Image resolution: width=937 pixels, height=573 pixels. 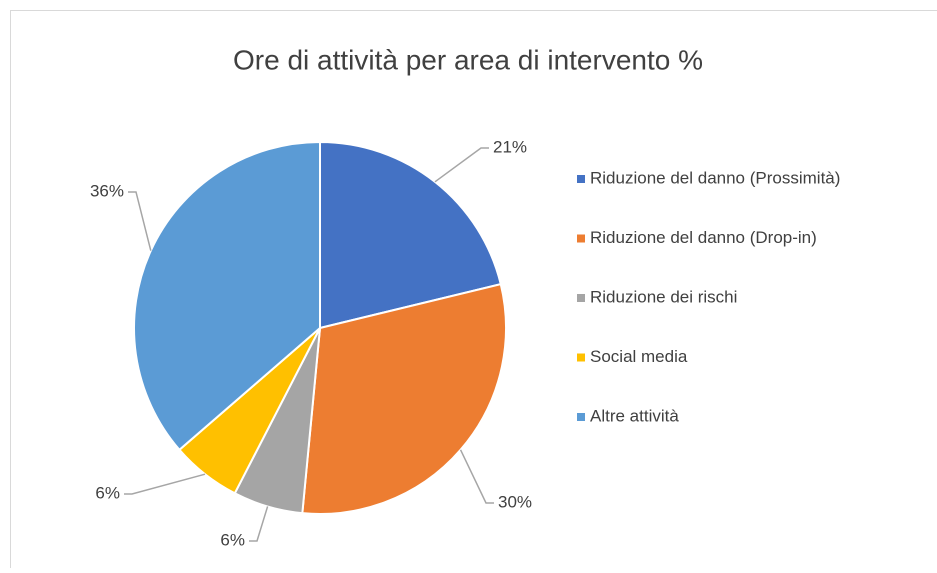 I want to click on data-label: 21%, so click(x=510, y=146).